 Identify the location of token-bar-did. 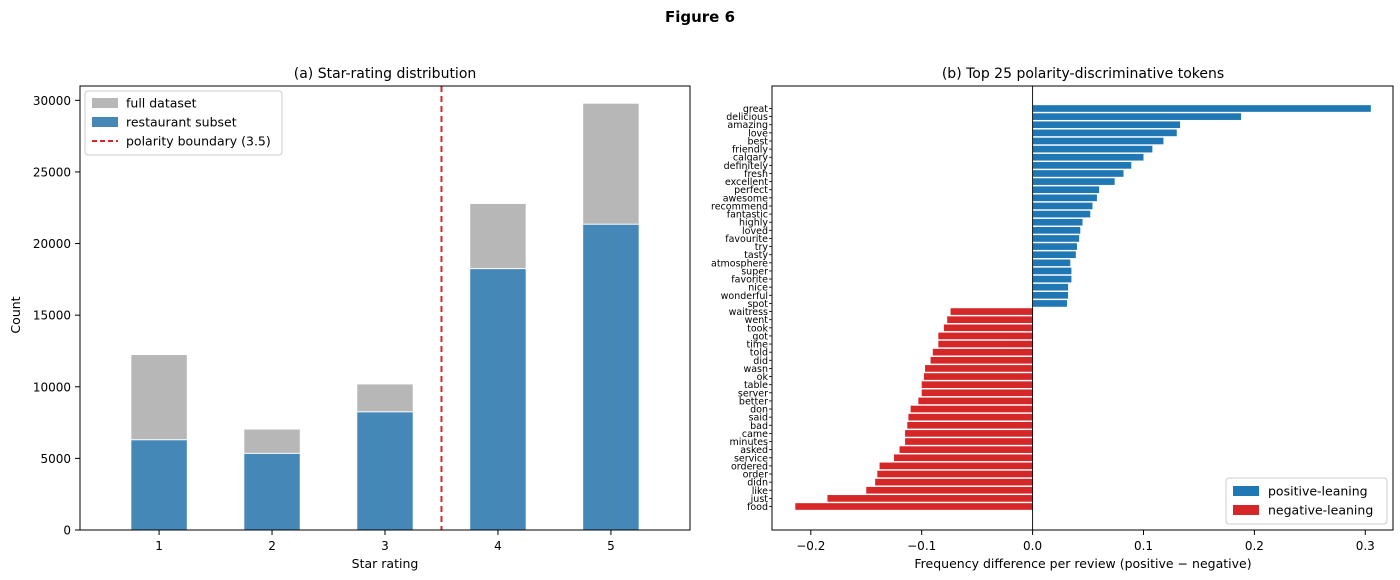
(981, 360).